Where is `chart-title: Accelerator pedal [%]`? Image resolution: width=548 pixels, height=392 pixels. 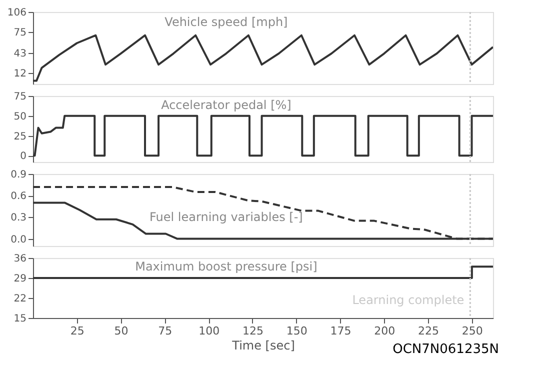 chart-title: Accelerator pedal [%] is located at coordinates (226, 105).